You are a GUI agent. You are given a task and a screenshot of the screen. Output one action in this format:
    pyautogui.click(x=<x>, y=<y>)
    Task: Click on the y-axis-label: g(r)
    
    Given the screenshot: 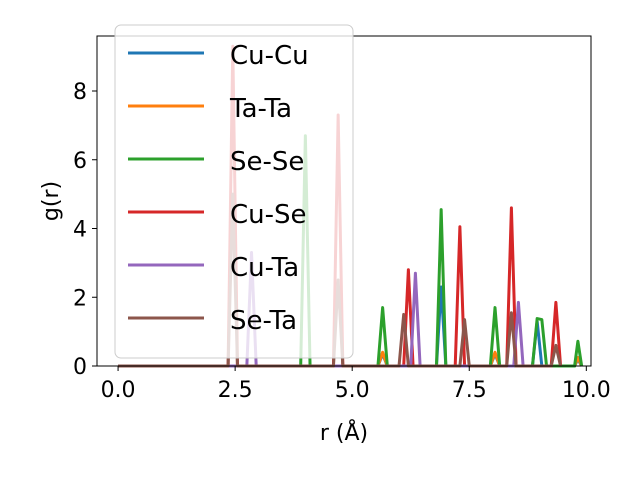 What is the action you would take?
    pyautogui.click(x=51, y=201)
    